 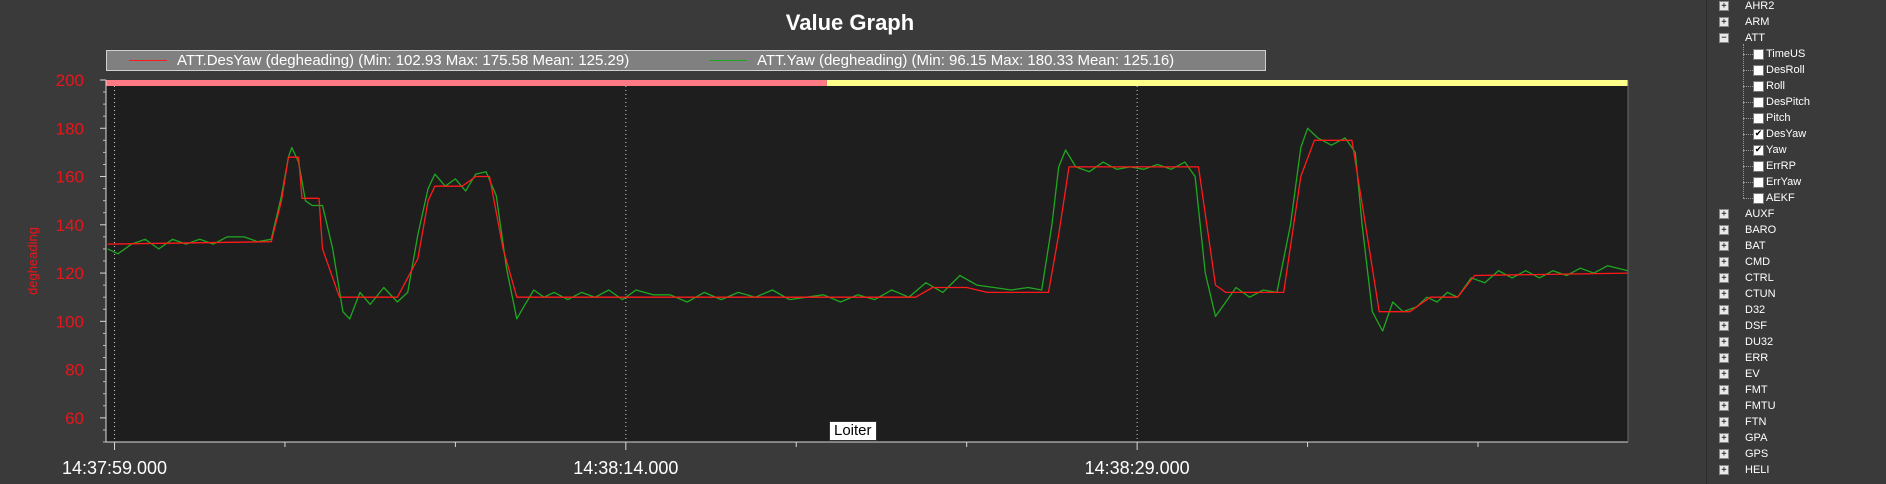 What do you see at coordinates (1746, 7) in the screenshot?
I see `tree-item-ahr2: + AHR2` at bounding box center [1746, 7].